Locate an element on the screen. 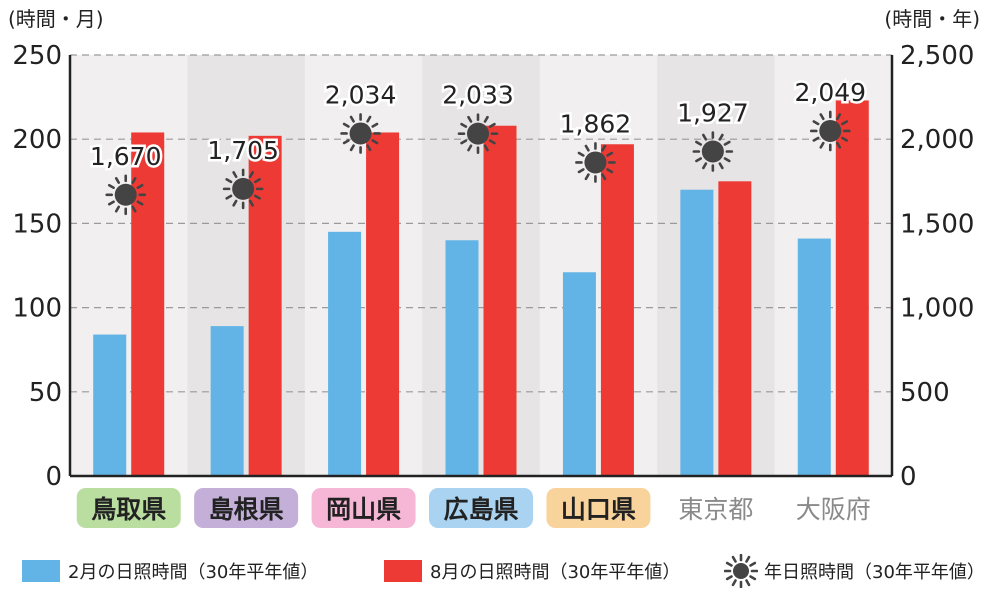  legend-item-annual: 年日照時間（30年平年値） is located at coordinates (854, 571).